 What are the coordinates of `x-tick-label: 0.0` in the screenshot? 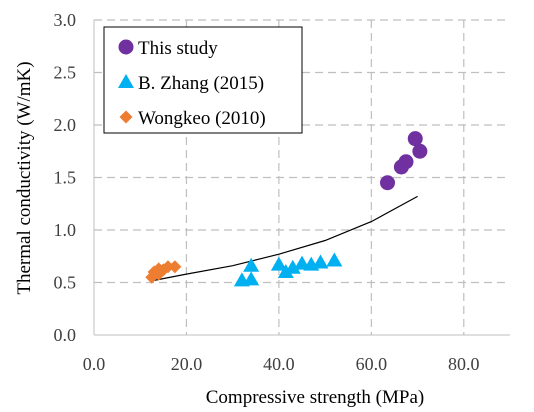 It's located at (94, 364).